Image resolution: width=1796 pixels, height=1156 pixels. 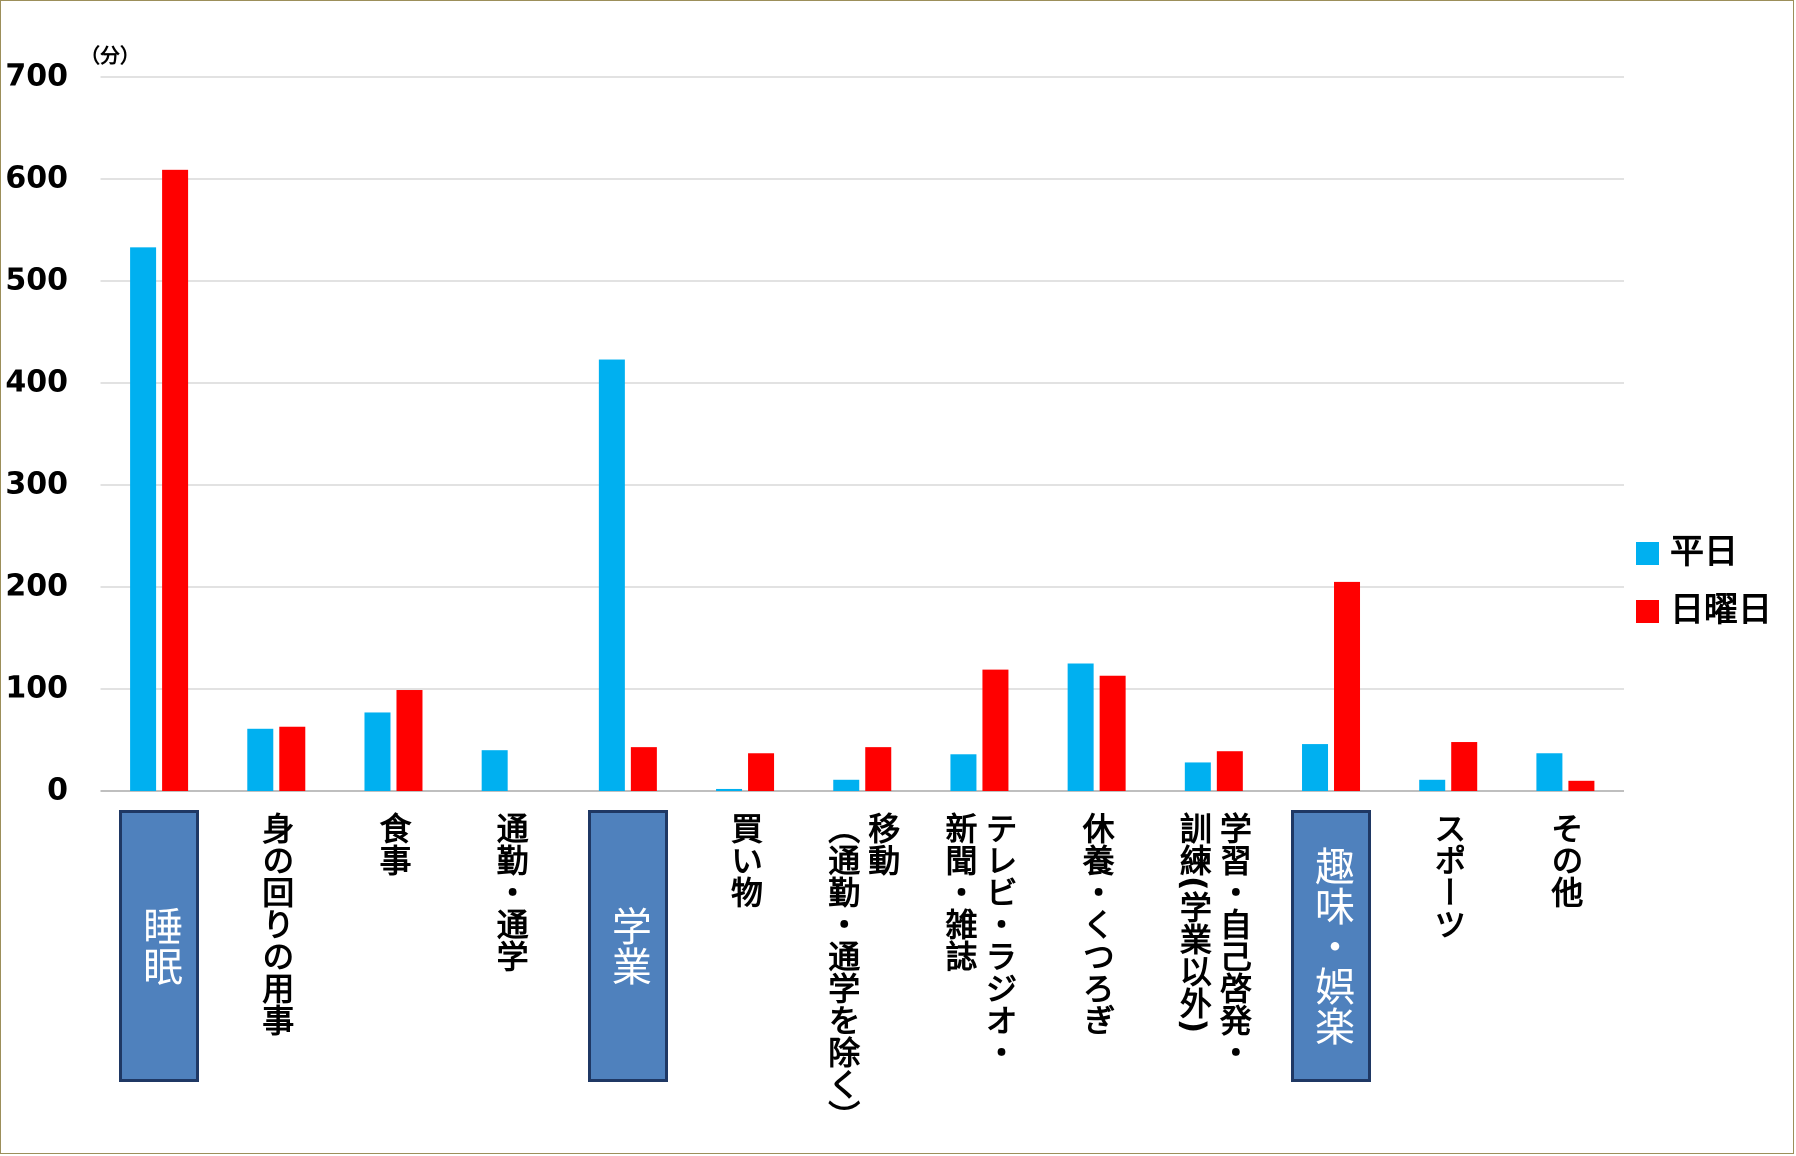 I want to click on y-tick-label: 500, so click(x=36, y=280).